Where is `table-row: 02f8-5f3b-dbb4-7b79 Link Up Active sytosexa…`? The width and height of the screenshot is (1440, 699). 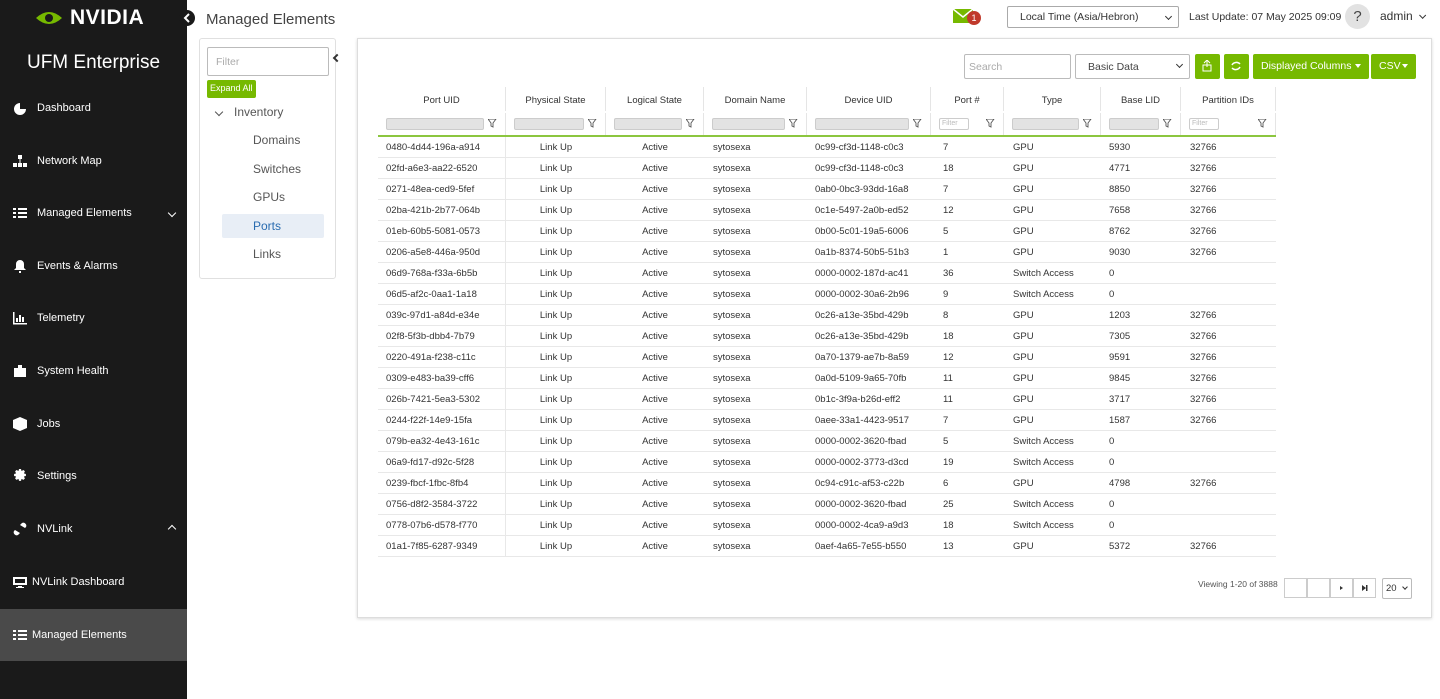
table-row: 02f8-5f3b-dbb4-7b79 Link Up Active sytosexa… is located at coordinates (827, 336).